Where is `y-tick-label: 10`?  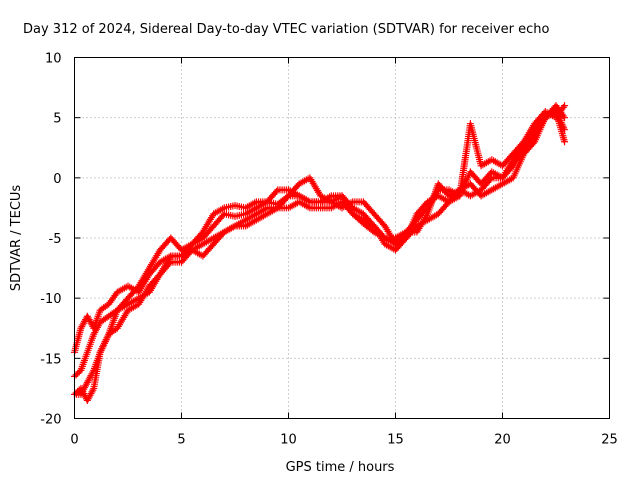 y-tick-label: 10 is located at coordinates (53, 59).